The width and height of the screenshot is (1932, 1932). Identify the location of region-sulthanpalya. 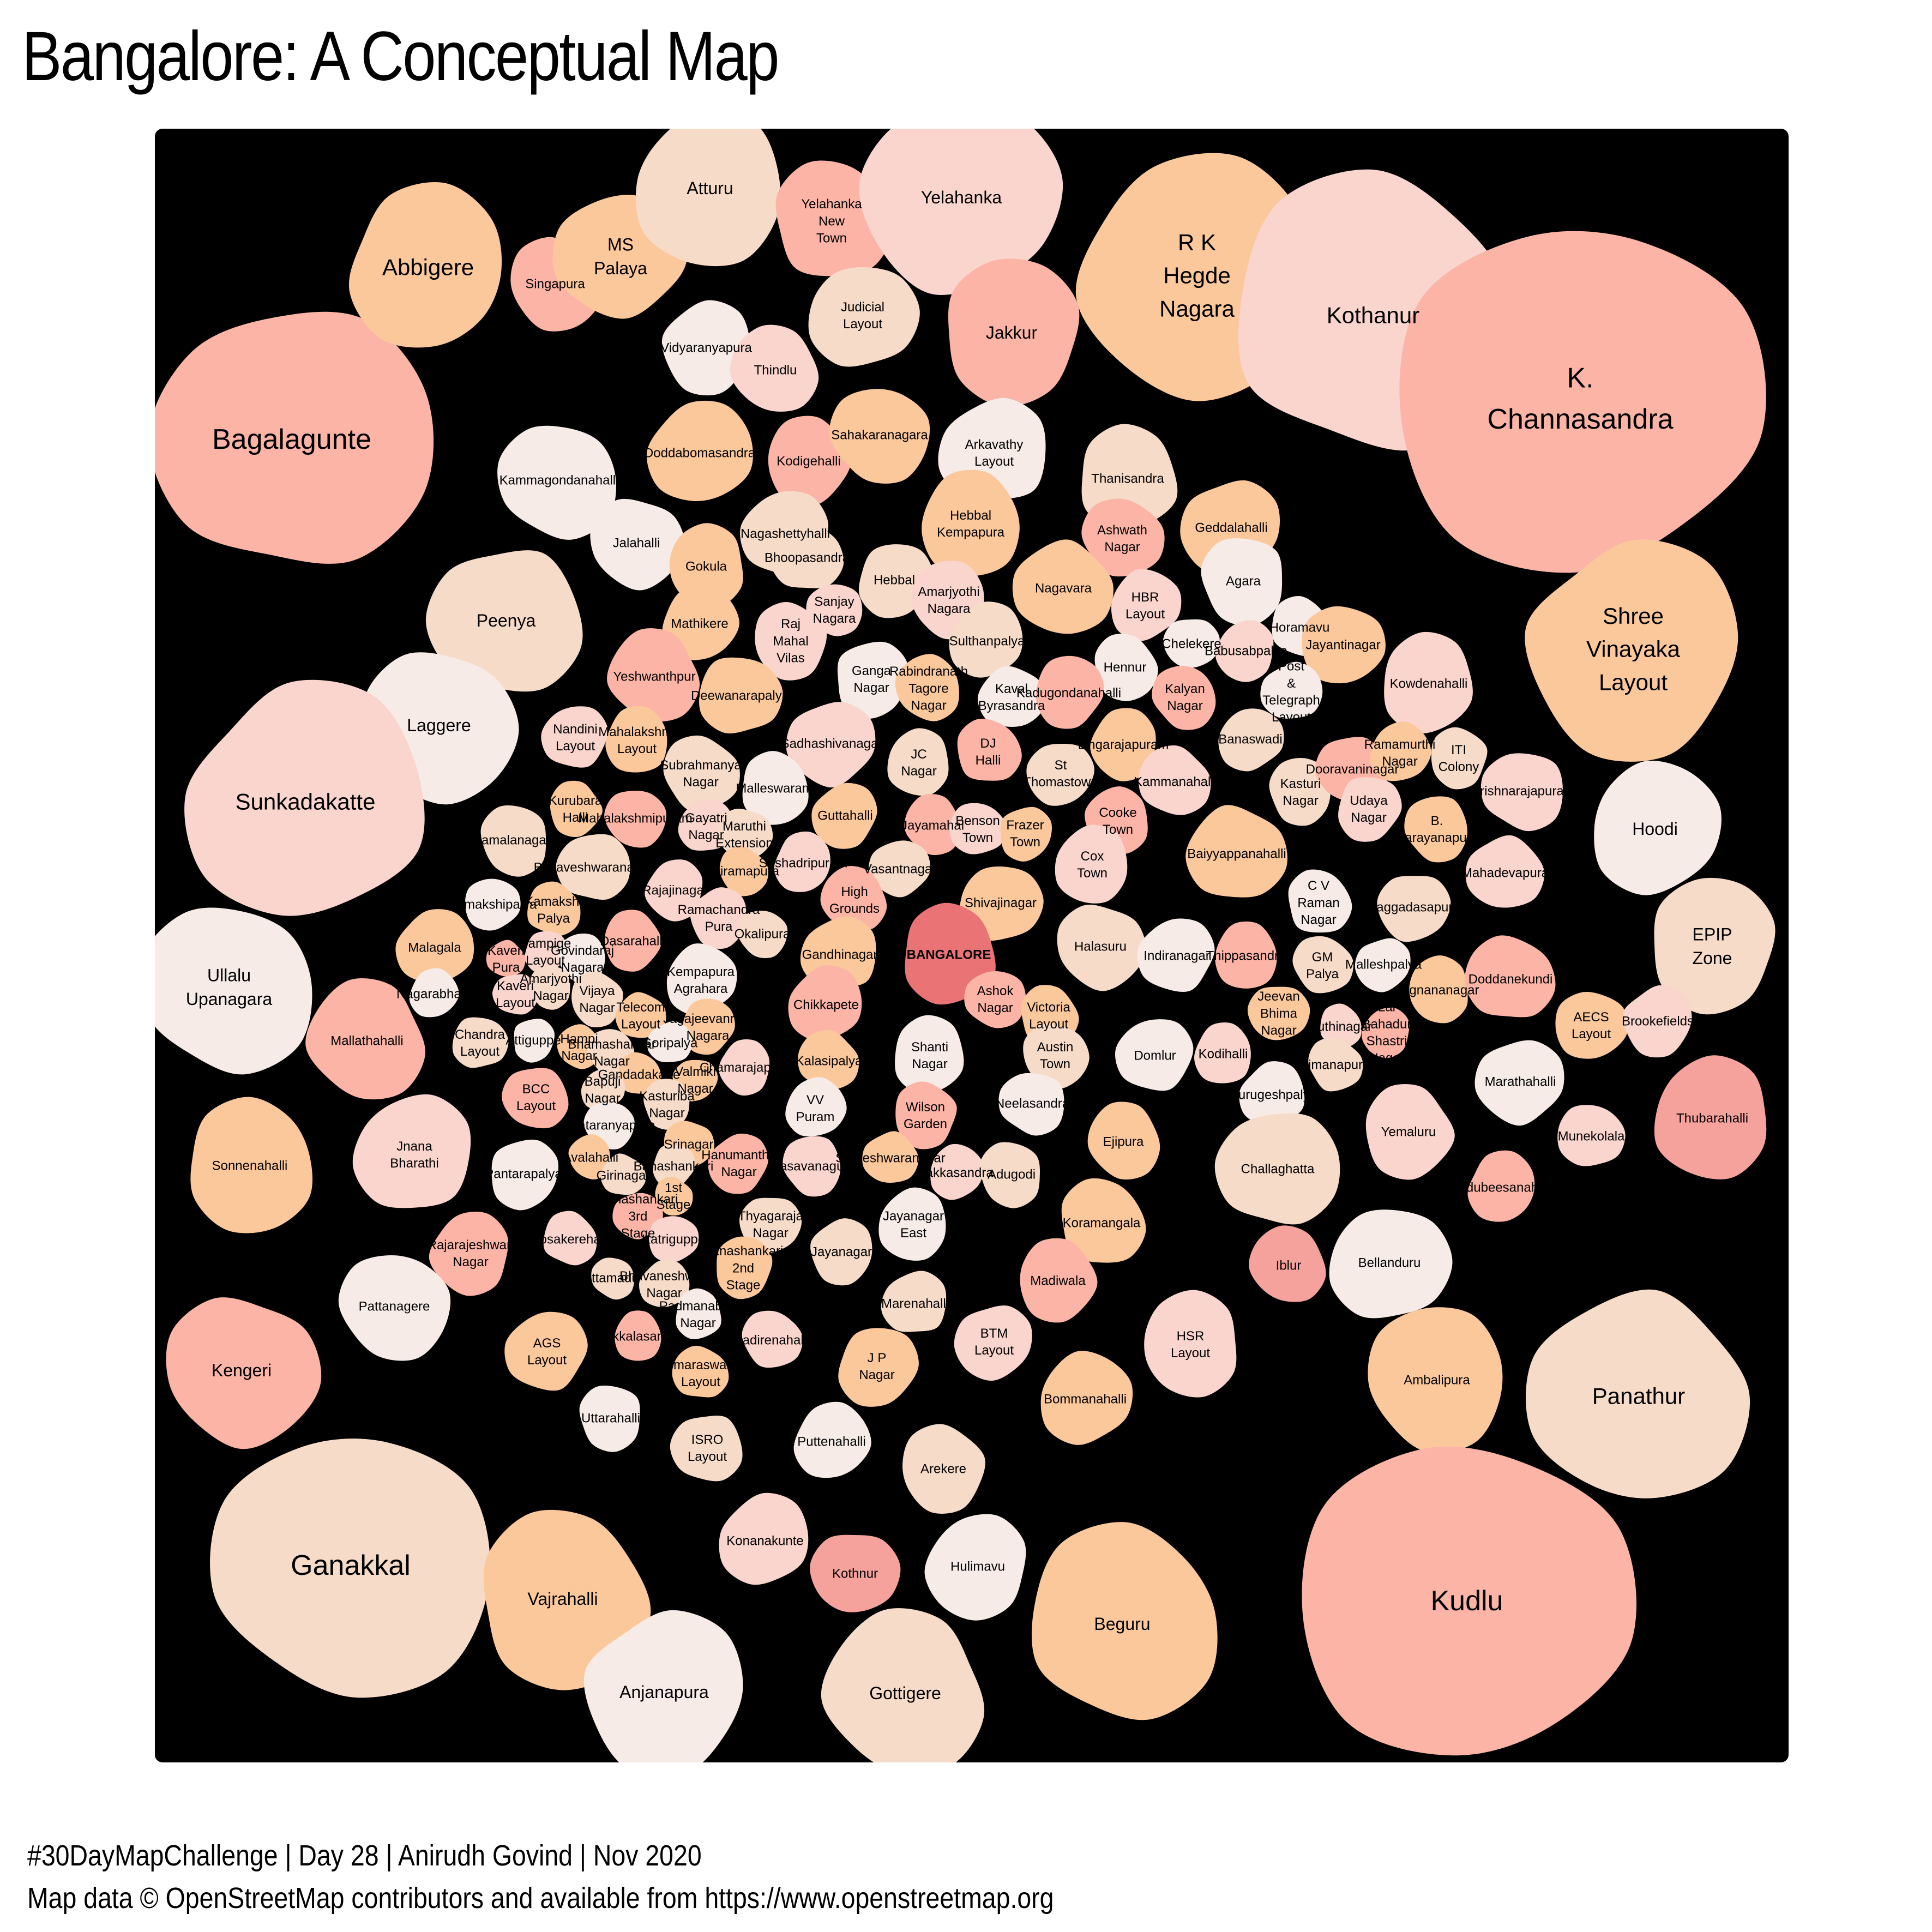
(986, 639).